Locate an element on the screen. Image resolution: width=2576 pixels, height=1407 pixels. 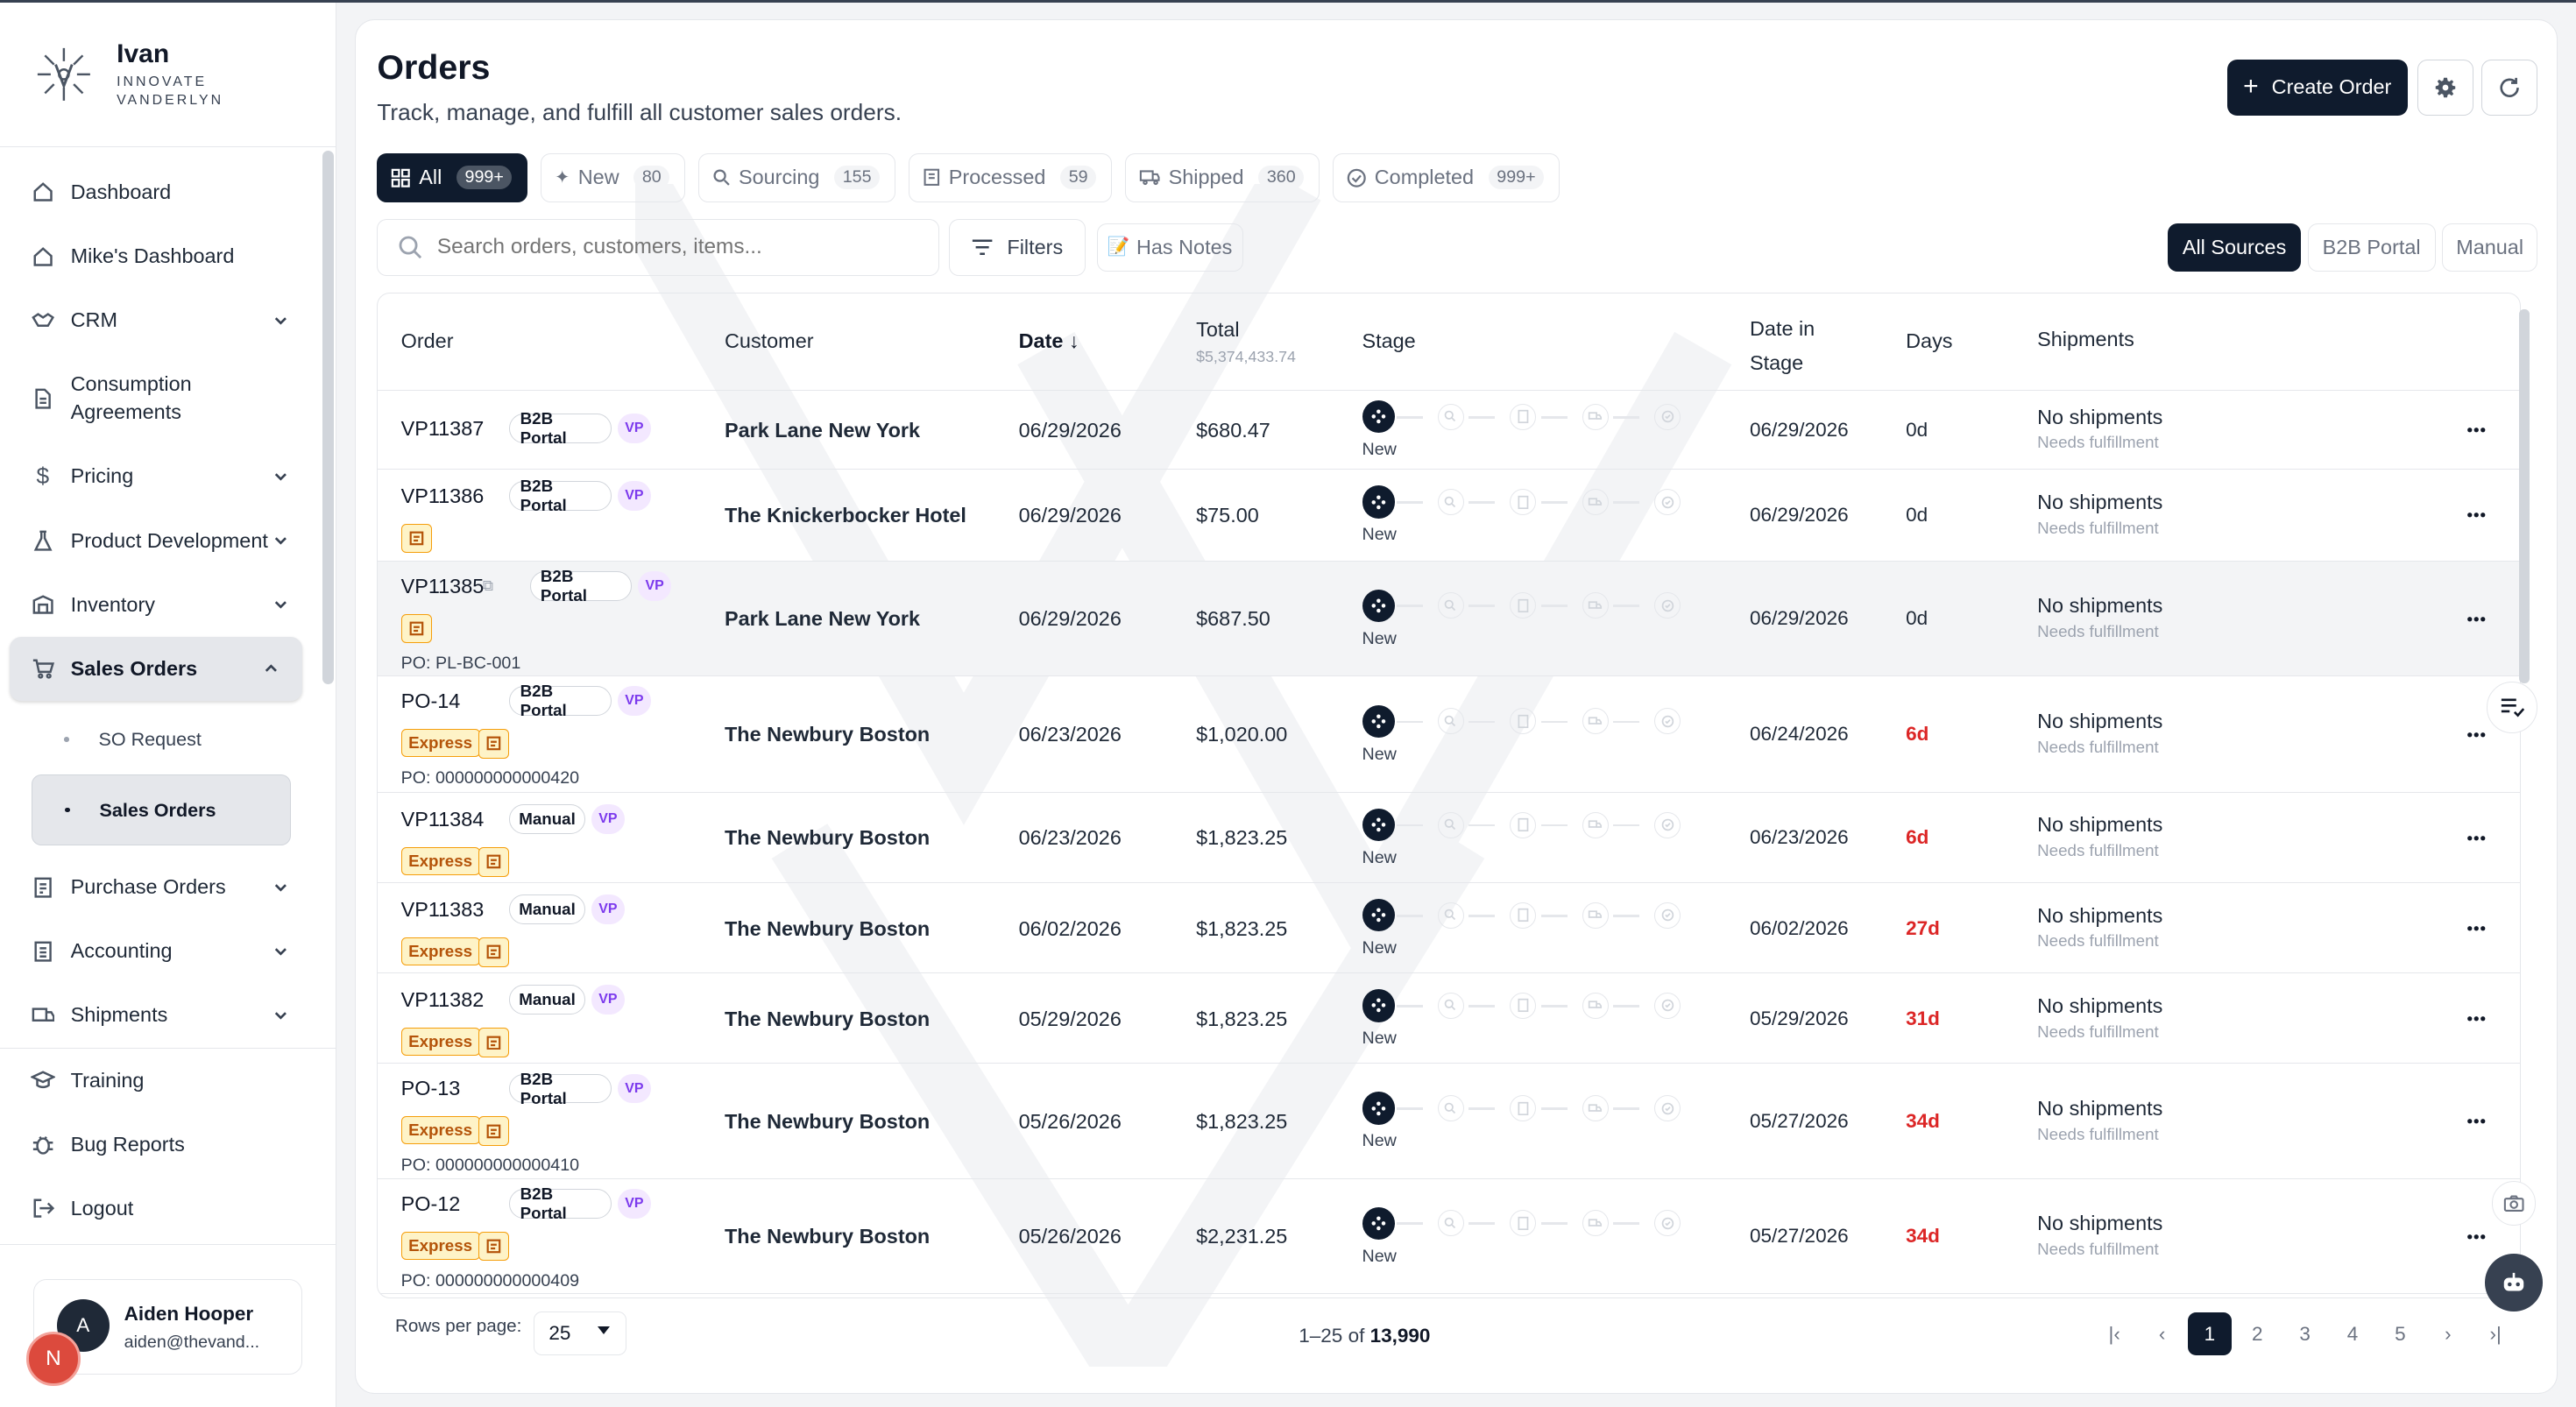
sidebar-subitem-sales-orders: Sales Orders is located at coordinates (161, 809).